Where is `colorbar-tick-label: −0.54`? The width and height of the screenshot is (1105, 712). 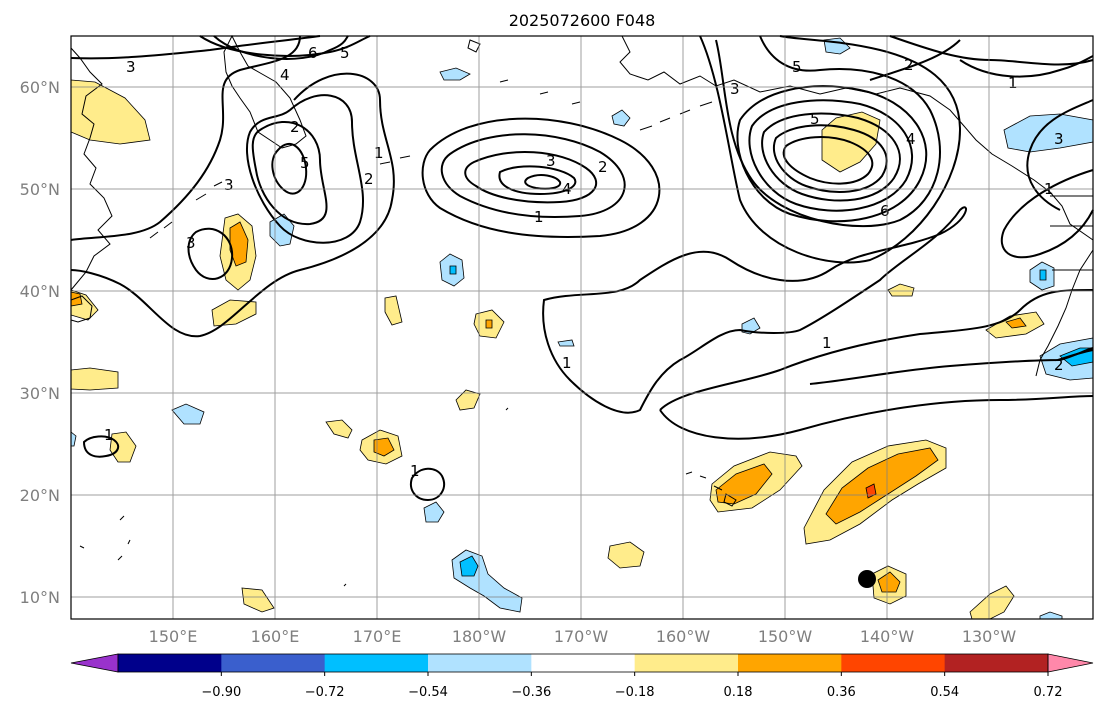 colorbar-tick-label: −0.54 is located at coordinates (428, 692).